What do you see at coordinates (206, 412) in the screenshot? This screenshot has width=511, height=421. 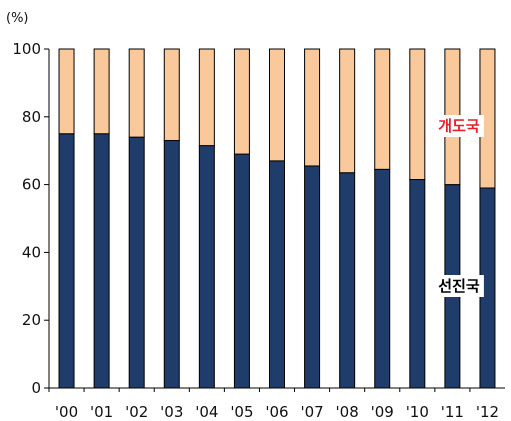 I see `x-tick-label: '04` at bounding box center [206, 412].